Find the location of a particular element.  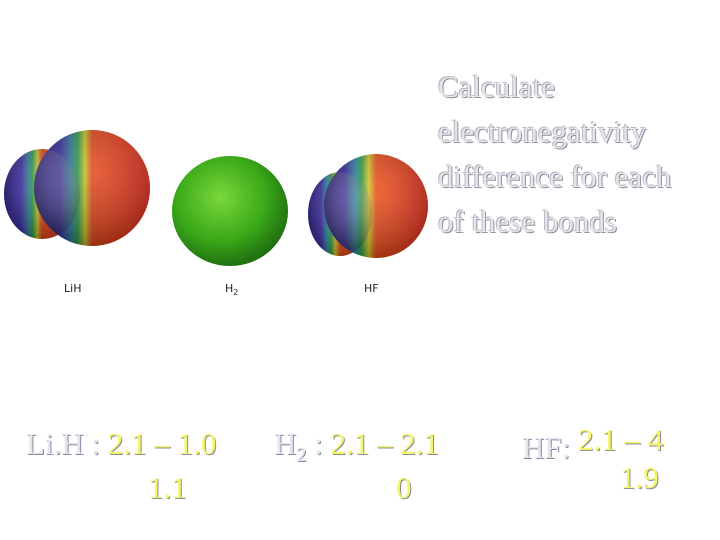

lih-molecule-model is located at coordinates (77, 188).